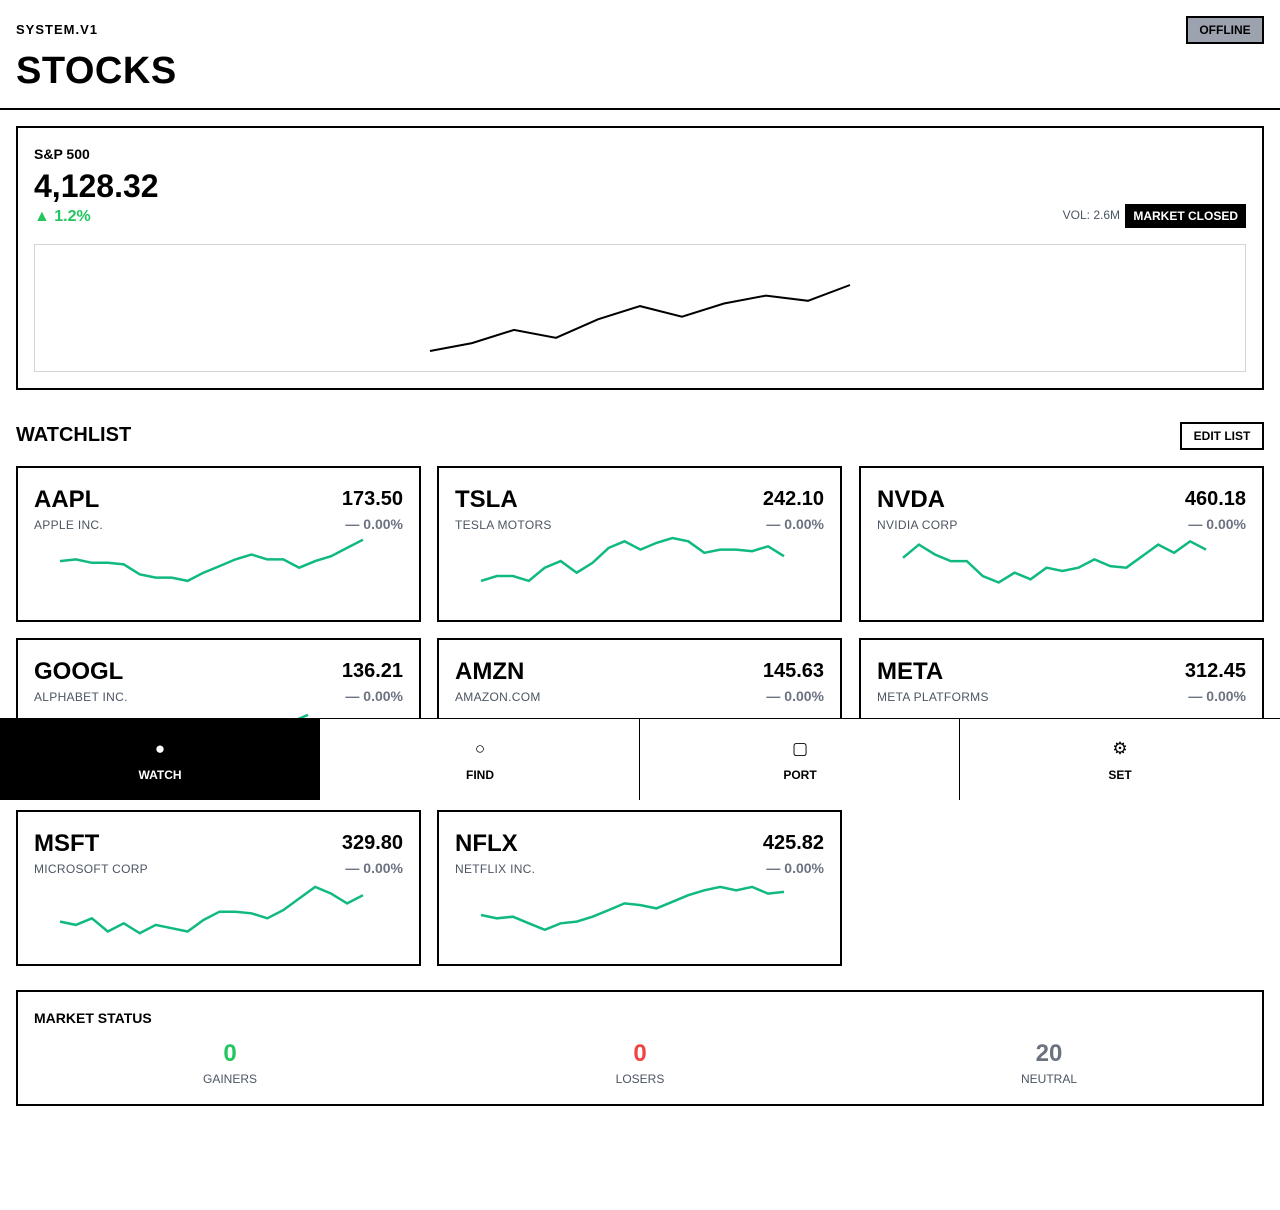 The image size is (1280, 1210). Describe the element at coordinates (372, 671) in the screenshot. I see `stock-price: 136.21` at that location.